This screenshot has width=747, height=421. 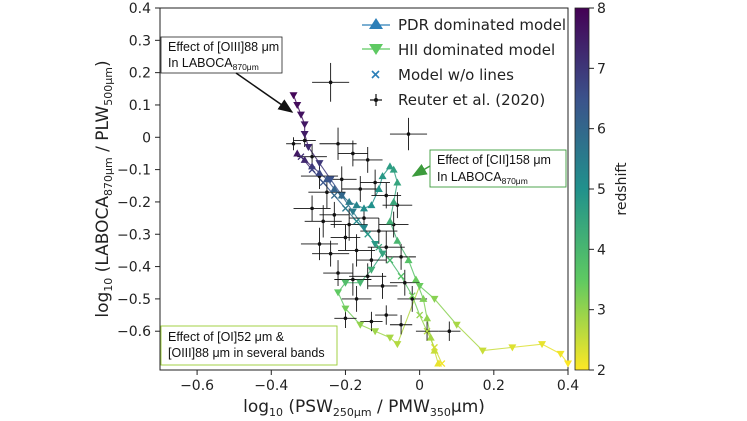 I want to click on colorbar: 2 3 4 5 6 7 8 redshift, so click(x=602, y=190).